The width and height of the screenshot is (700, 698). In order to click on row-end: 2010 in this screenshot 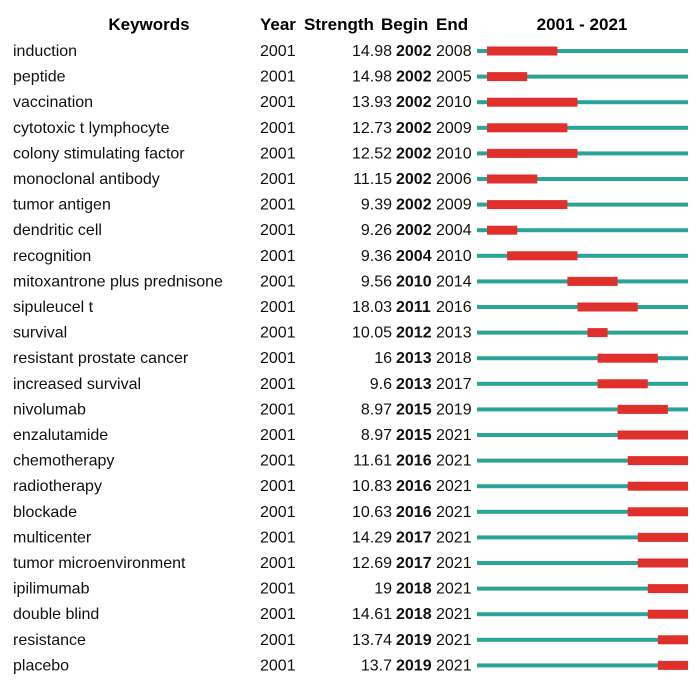, I will do `click(454, 102)`.